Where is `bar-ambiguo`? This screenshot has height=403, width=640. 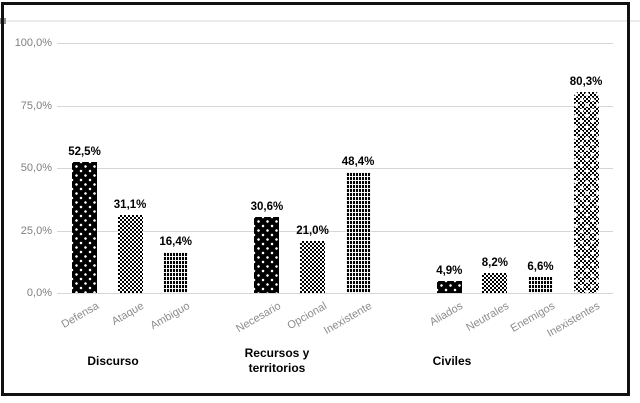 bar-ambiguo is located at coordinates (176, 272).